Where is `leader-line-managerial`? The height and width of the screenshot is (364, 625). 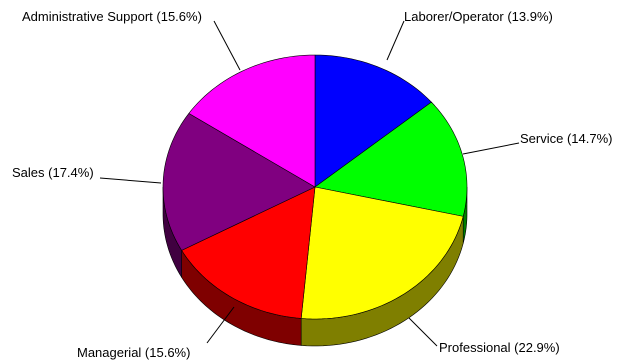 leader-line-managerial is located at coordinates (220, 325).